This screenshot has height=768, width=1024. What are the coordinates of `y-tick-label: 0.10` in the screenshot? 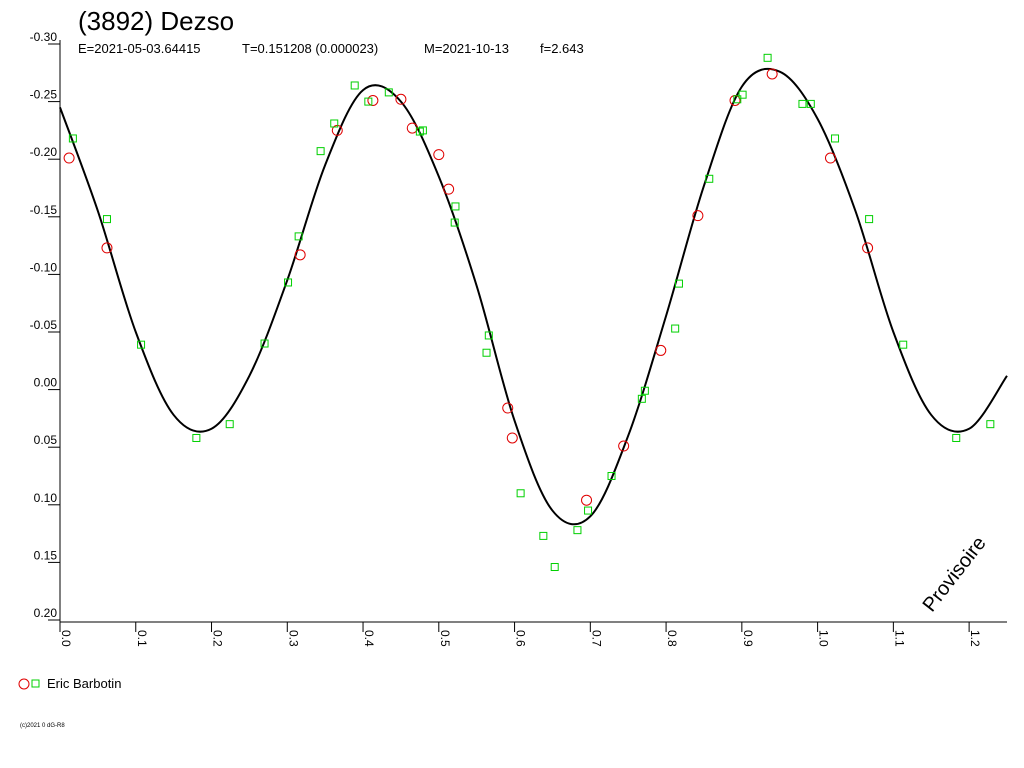 It's located at (46, 498).